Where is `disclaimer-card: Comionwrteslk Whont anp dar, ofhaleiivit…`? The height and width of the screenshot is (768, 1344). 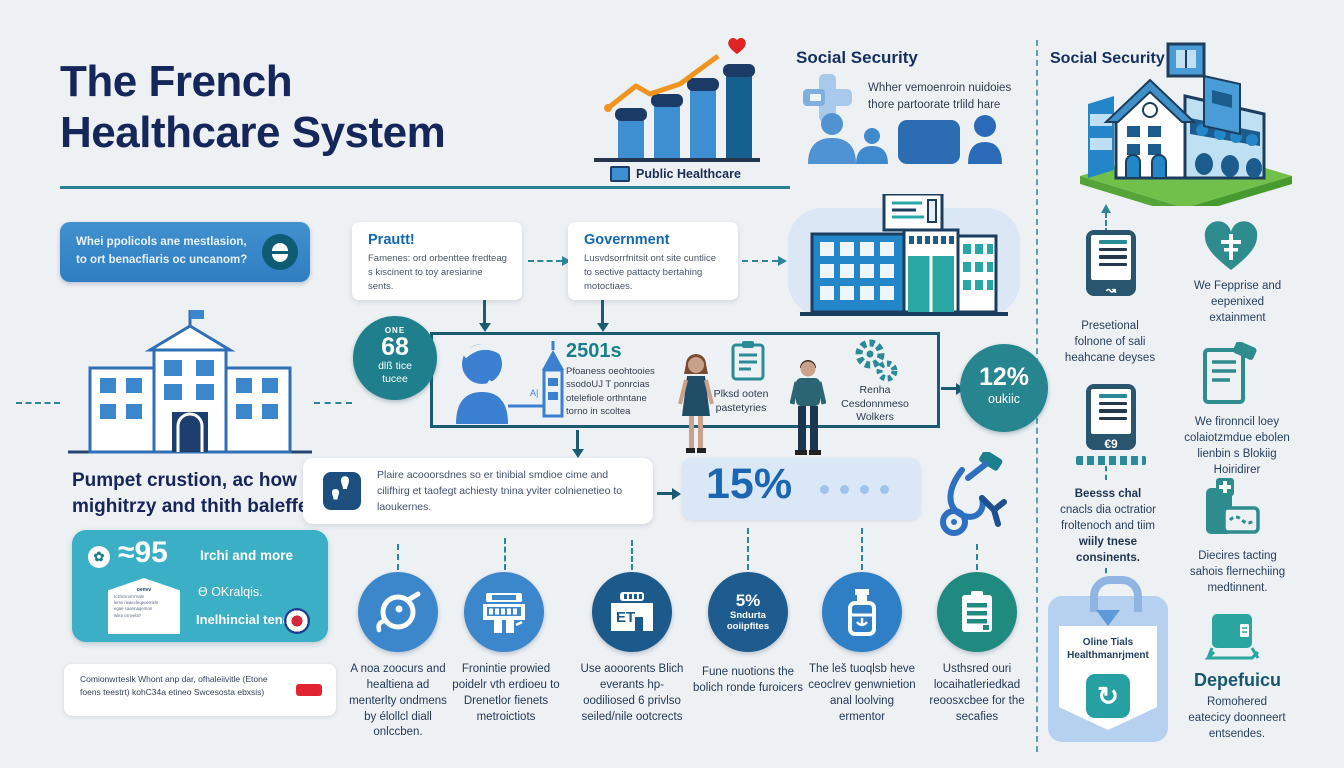
disclaimer-card: Comionwrteslk Whont anp dar, ofhaleiivit… is located at coordinates (200, 690).